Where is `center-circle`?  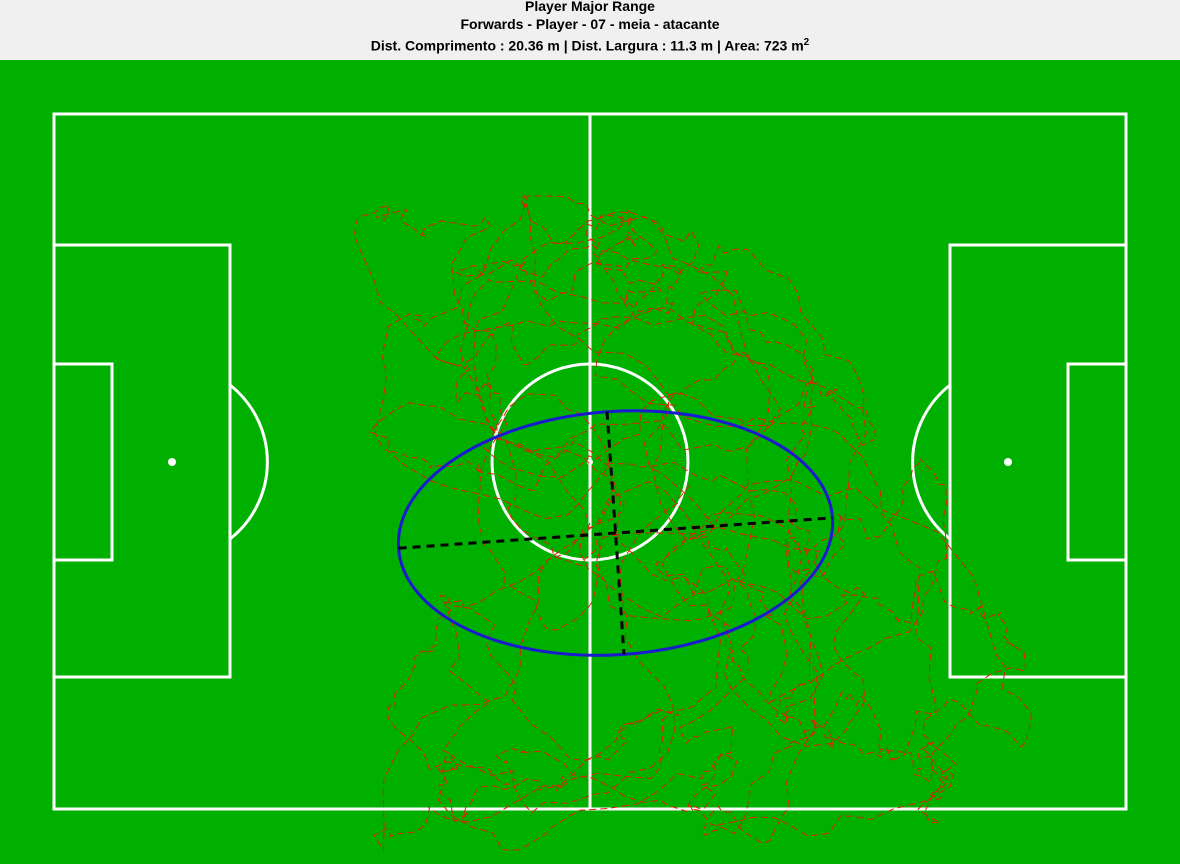 center-circle is located at coordinates (590, 462).